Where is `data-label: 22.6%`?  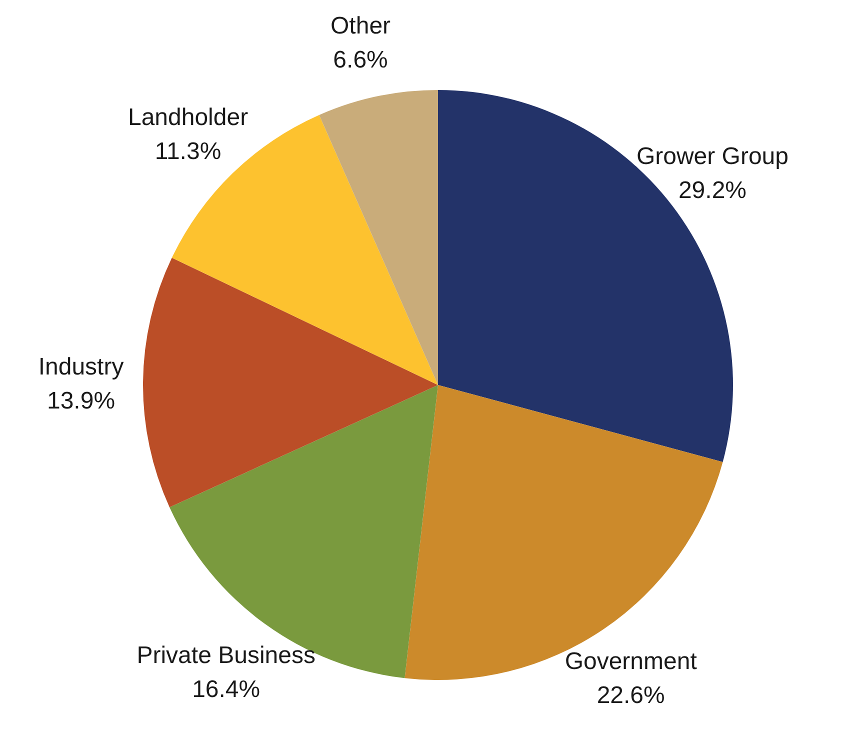 data-label: 22.6% is located at coordinates (630, 696).